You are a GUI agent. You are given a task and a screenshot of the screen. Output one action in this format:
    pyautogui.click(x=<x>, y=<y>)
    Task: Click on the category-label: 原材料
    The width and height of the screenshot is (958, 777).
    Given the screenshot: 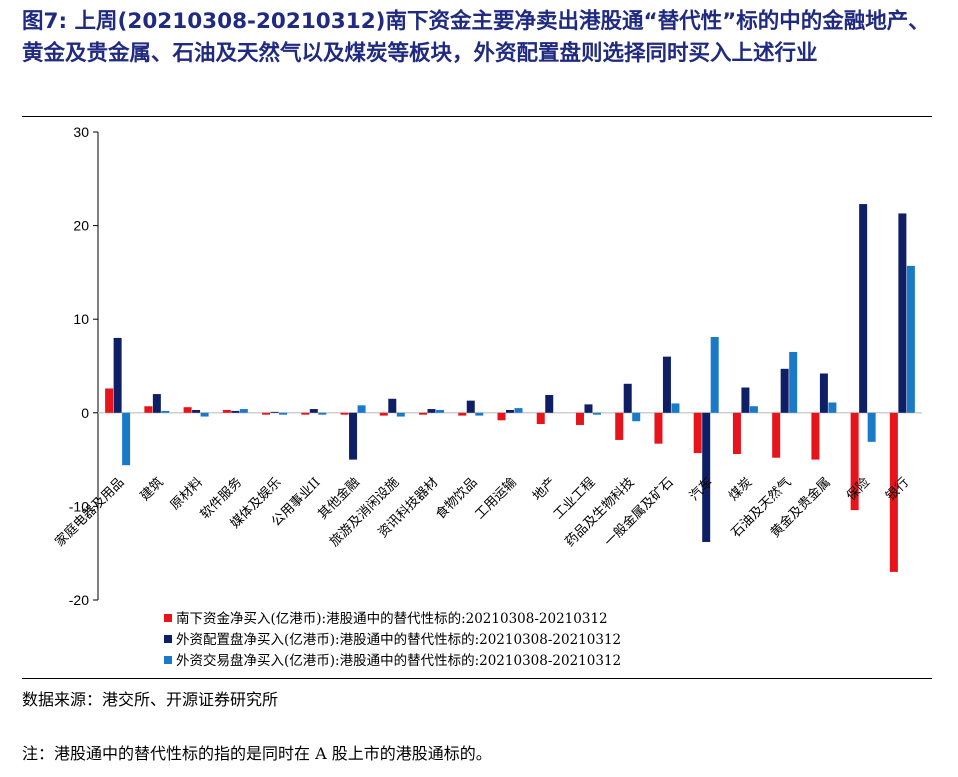 What is the action you would take?
    pyautogui.click(x=187, y=494)
    